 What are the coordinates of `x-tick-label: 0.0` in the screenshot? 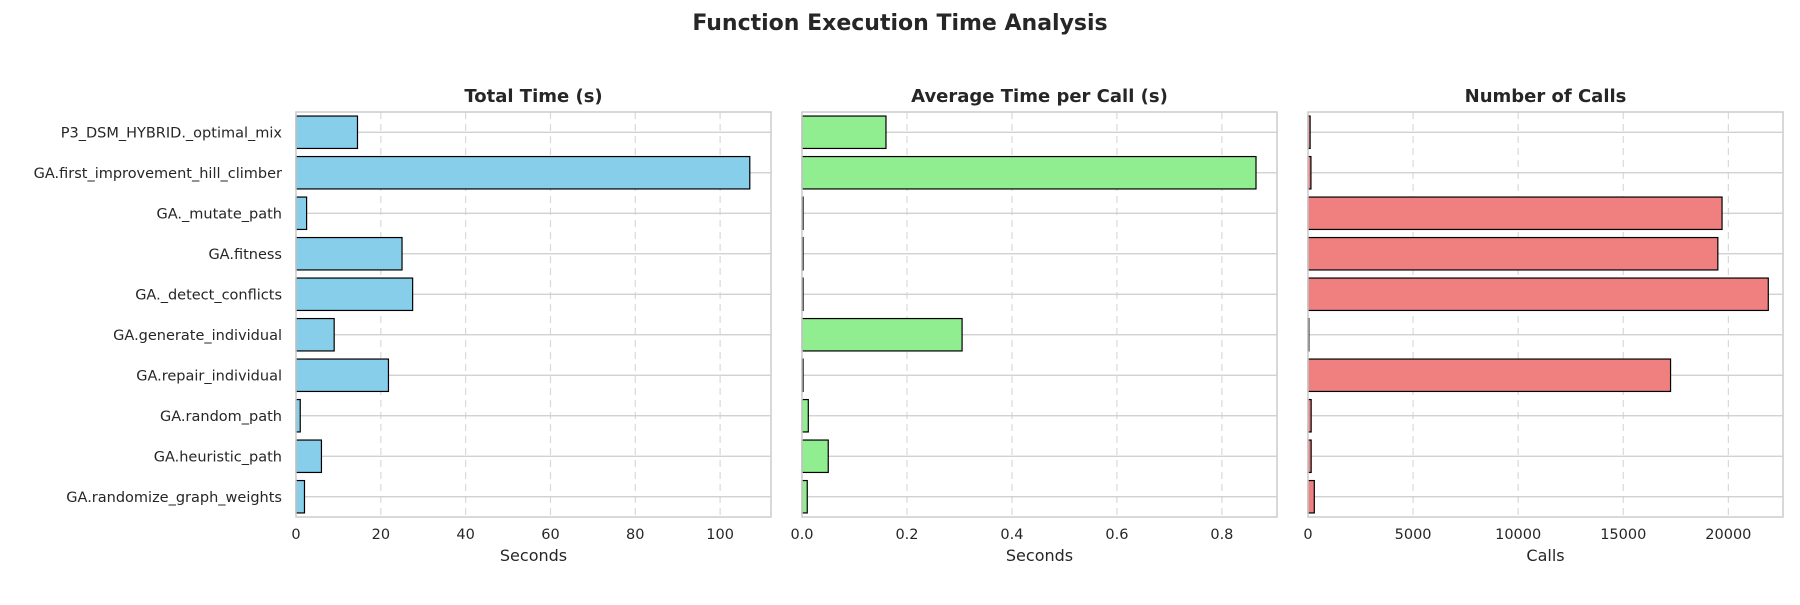 It's located at (801, 535).